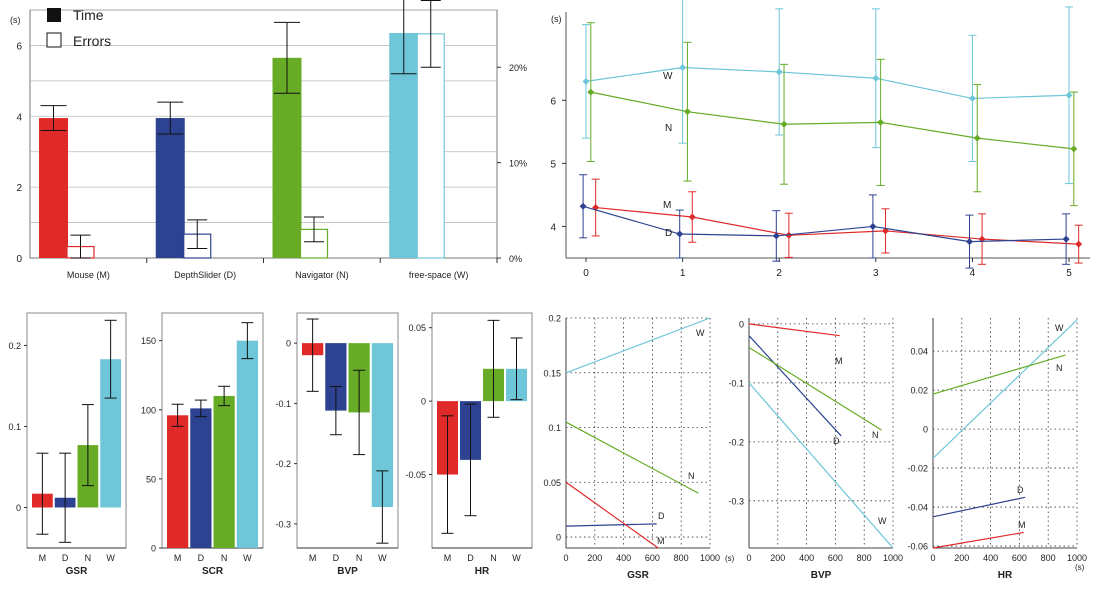  Describe the element at coordinates (794, 330) in the screenshot. I see `series-line-M` at that location.